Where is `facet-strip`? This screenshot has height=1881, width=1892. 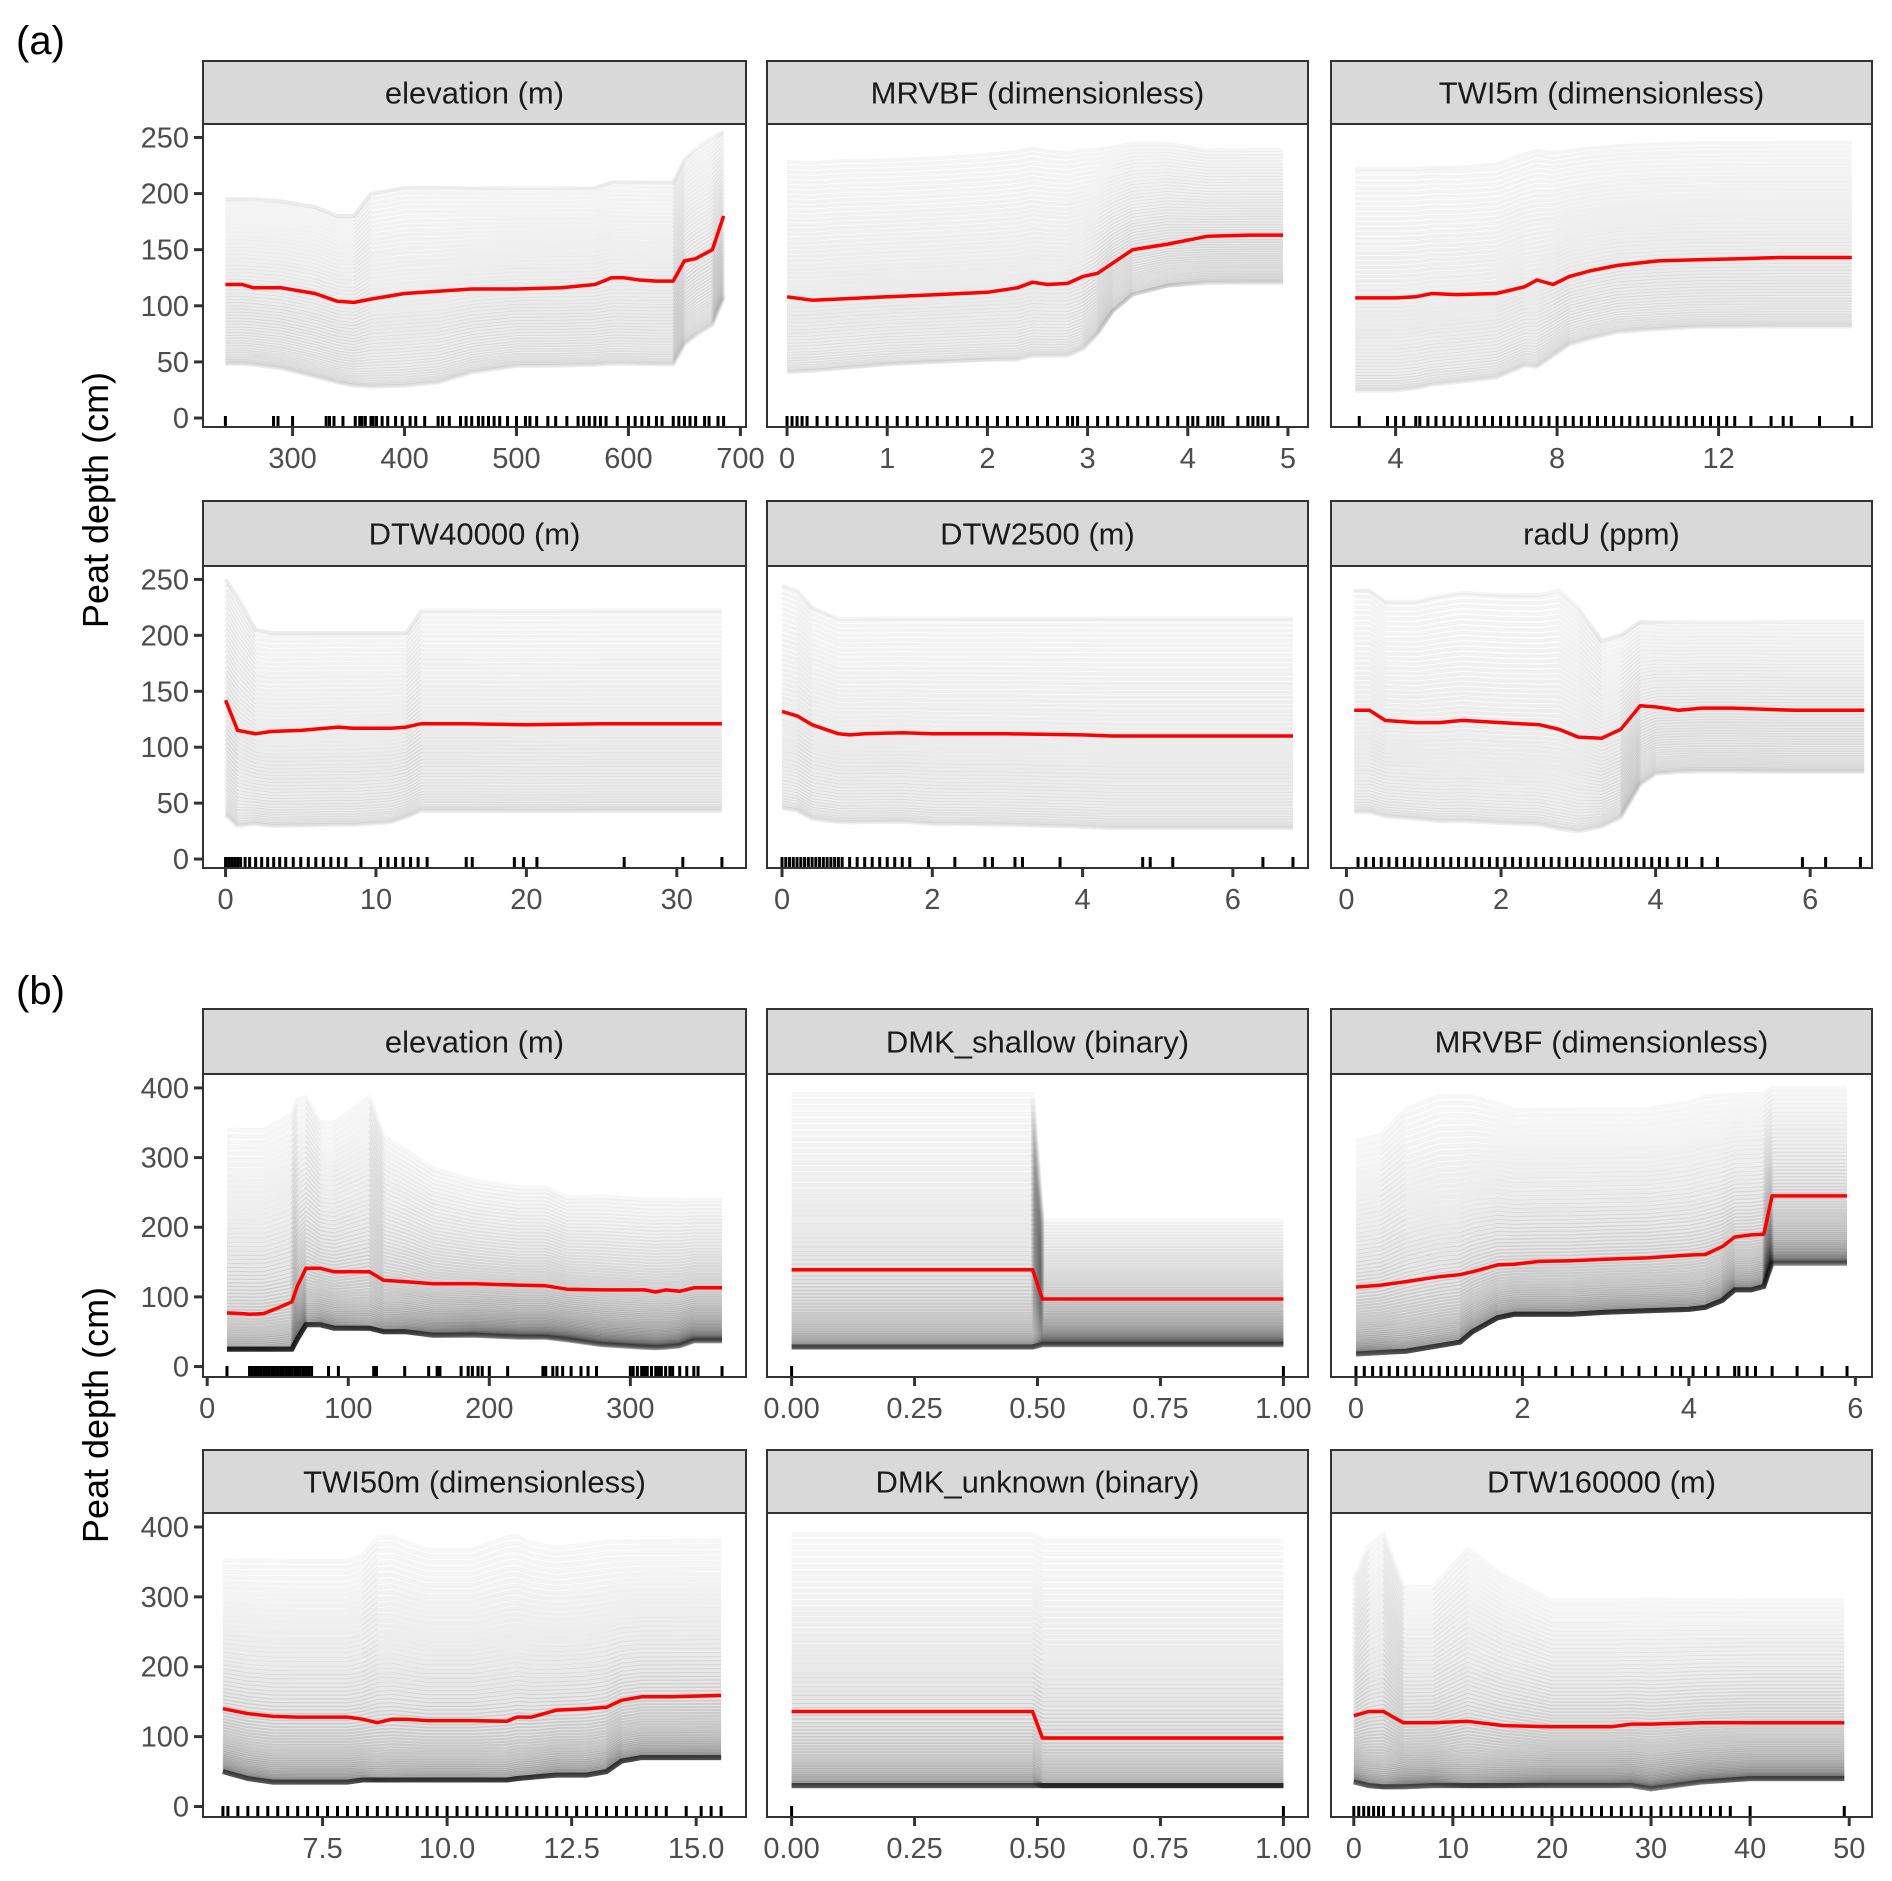 facet-strip is located at coordinates (1037, 1041).